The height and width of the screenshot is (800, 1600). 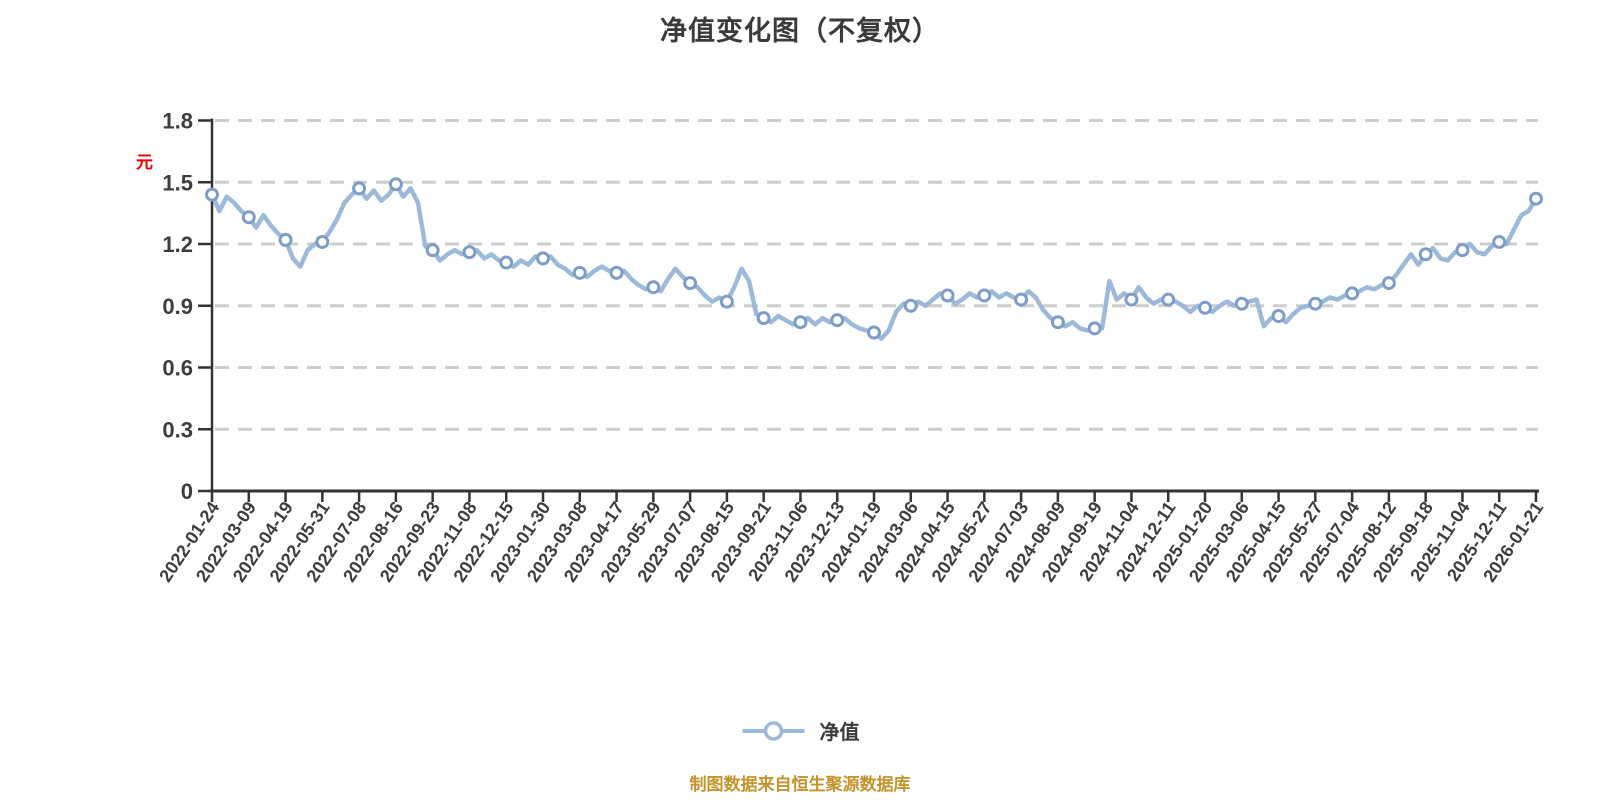 I want to click on legend-item-nav: 净值, so click(x=800, y=730).